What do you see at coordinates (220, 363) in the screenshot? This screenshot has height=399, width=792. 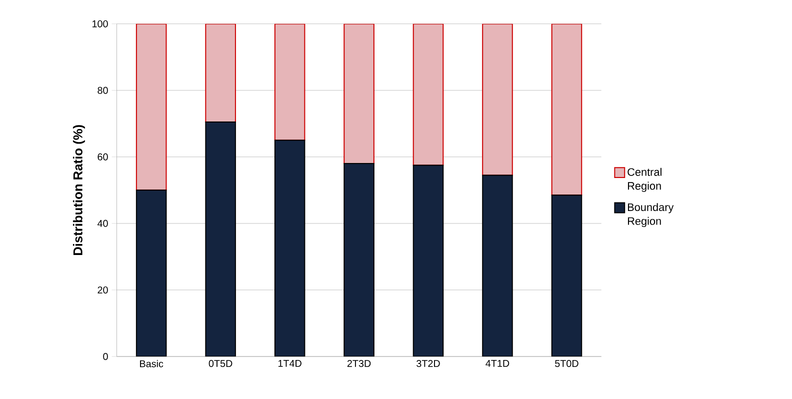 I see `x-tick-label: 0T5D` at bounding box center [220, 363].